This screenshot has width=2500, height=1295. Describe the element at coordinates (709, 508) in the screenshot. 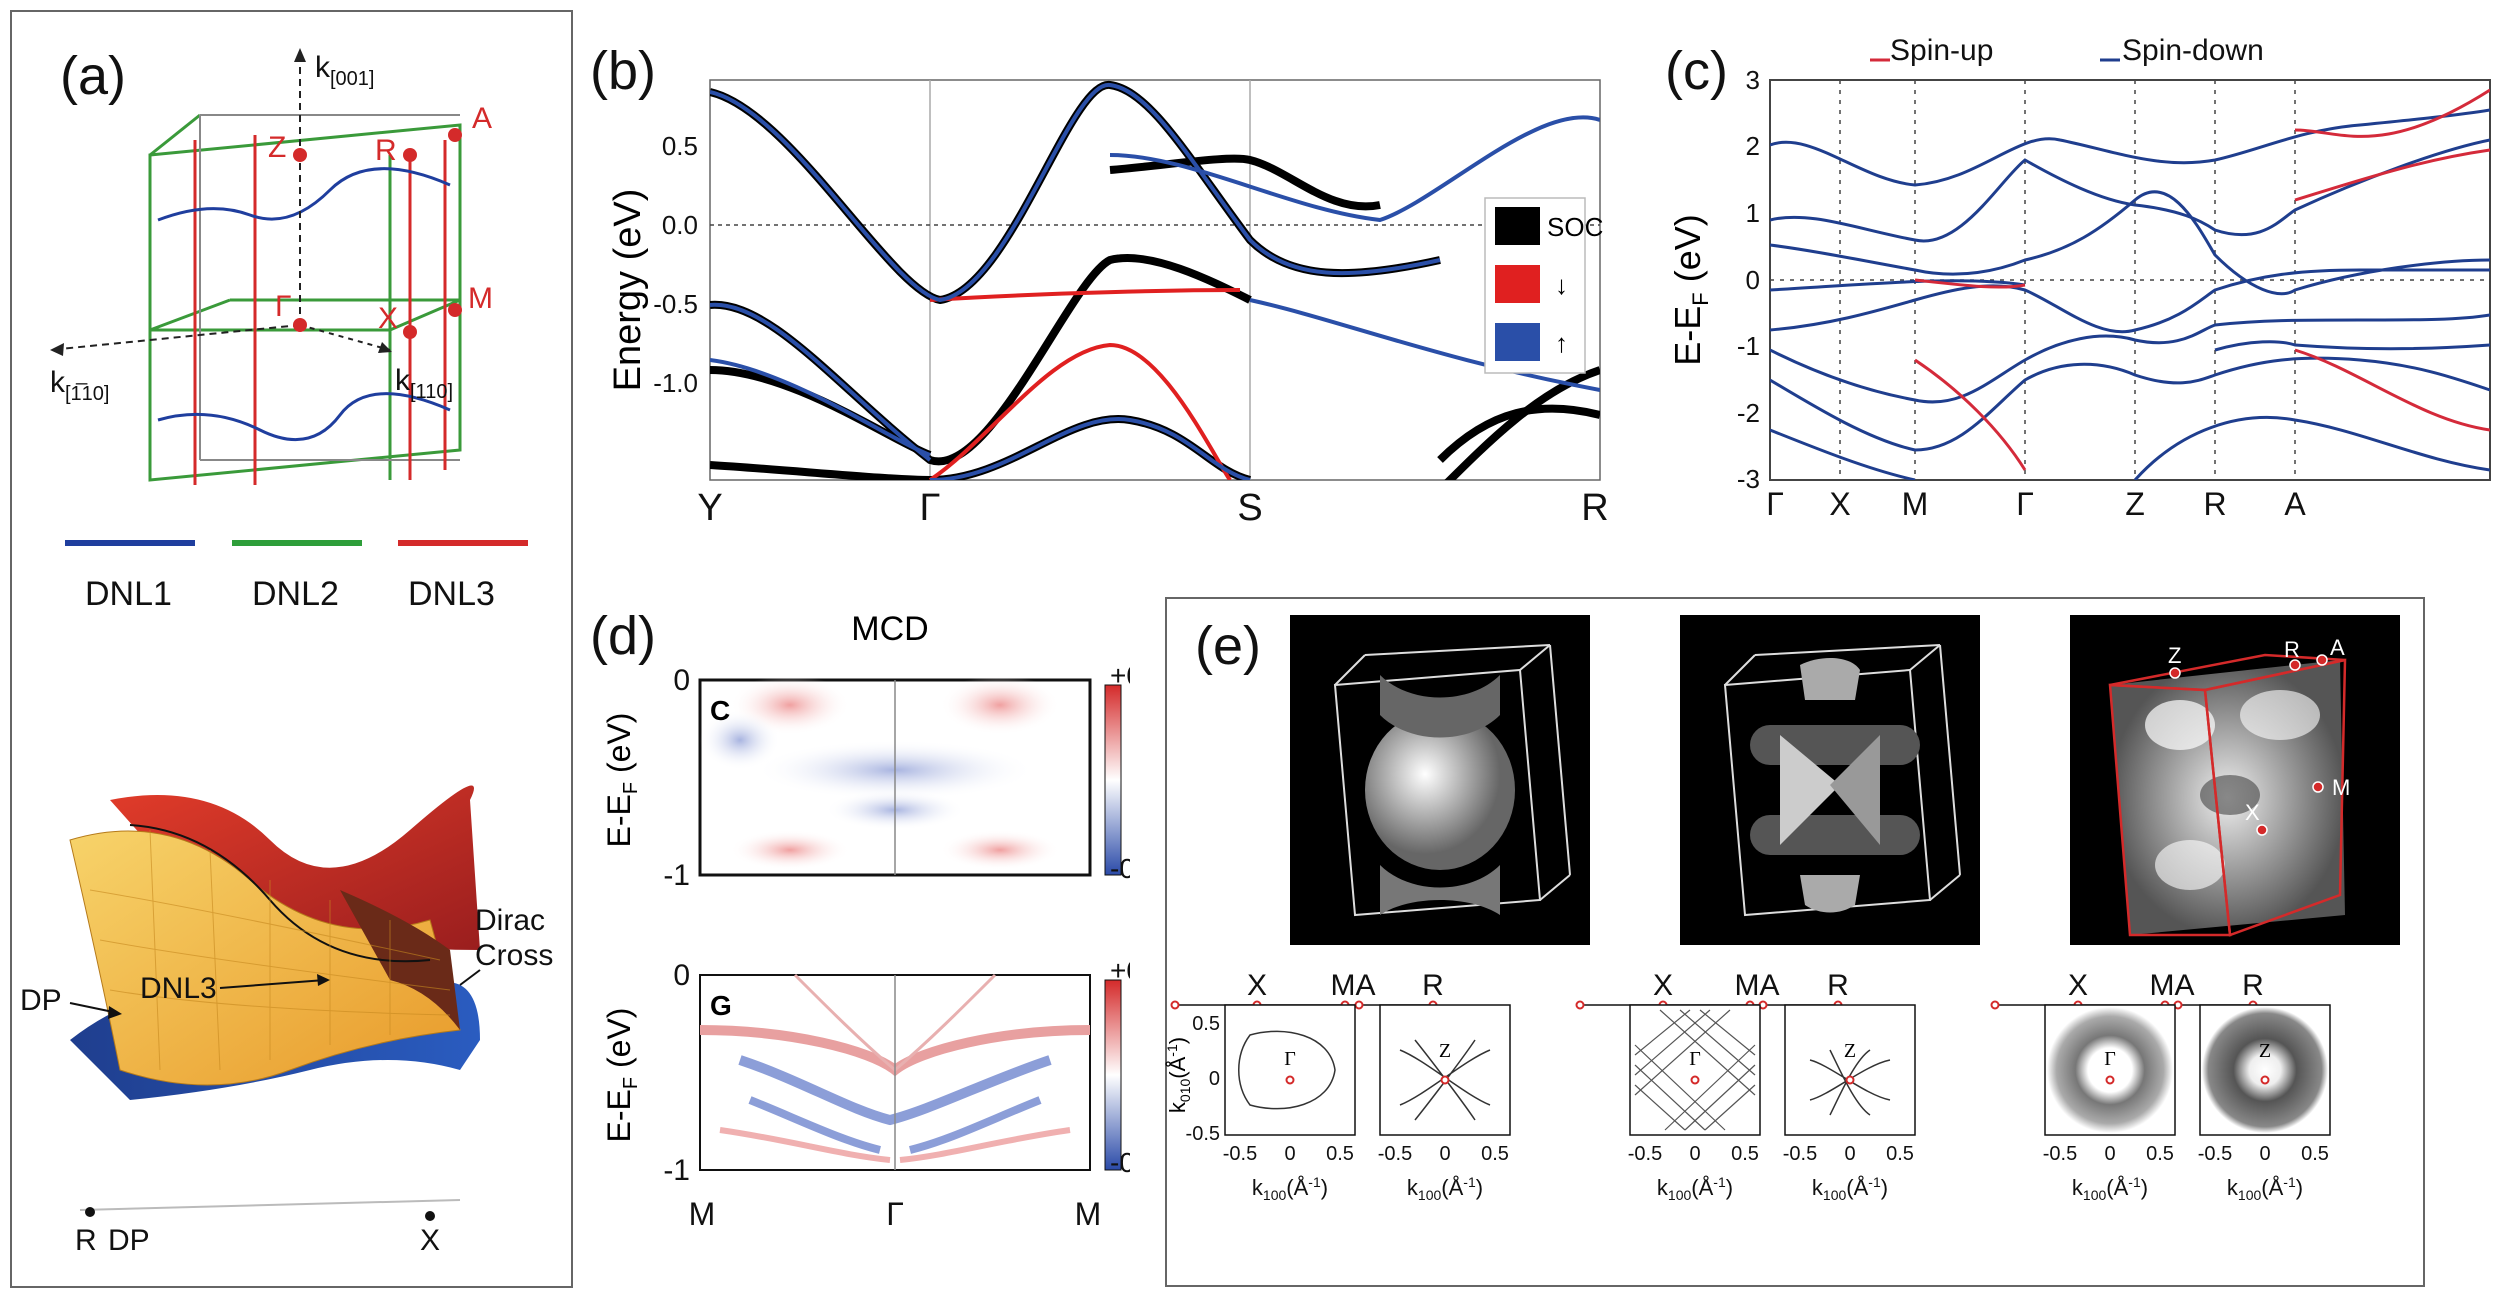

I see `b-xtick-y: Y` at that location.